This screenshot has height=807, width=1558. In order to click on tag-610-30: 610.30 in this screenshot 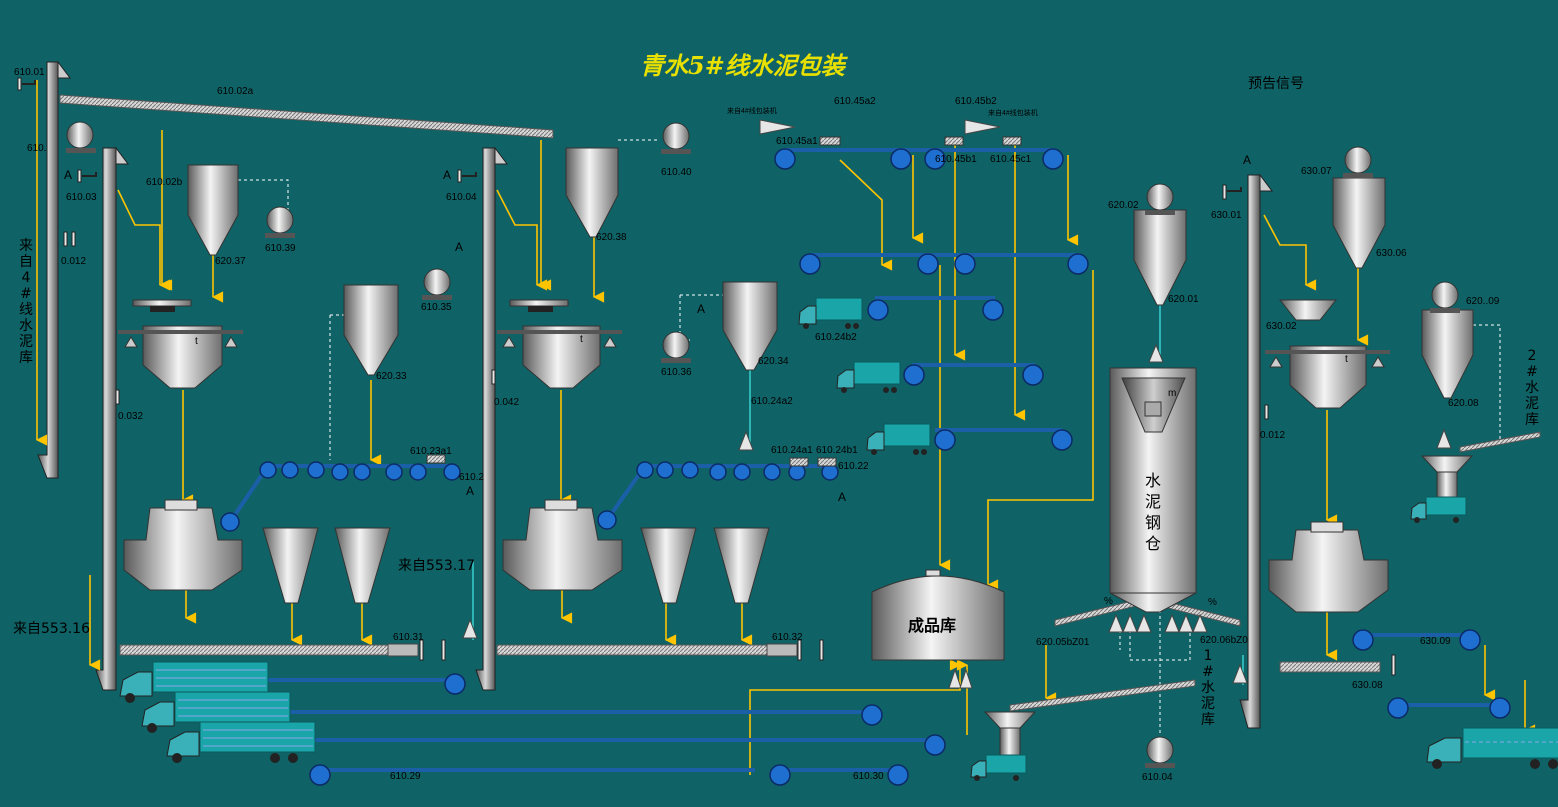, I will do `click(868, 776)`.